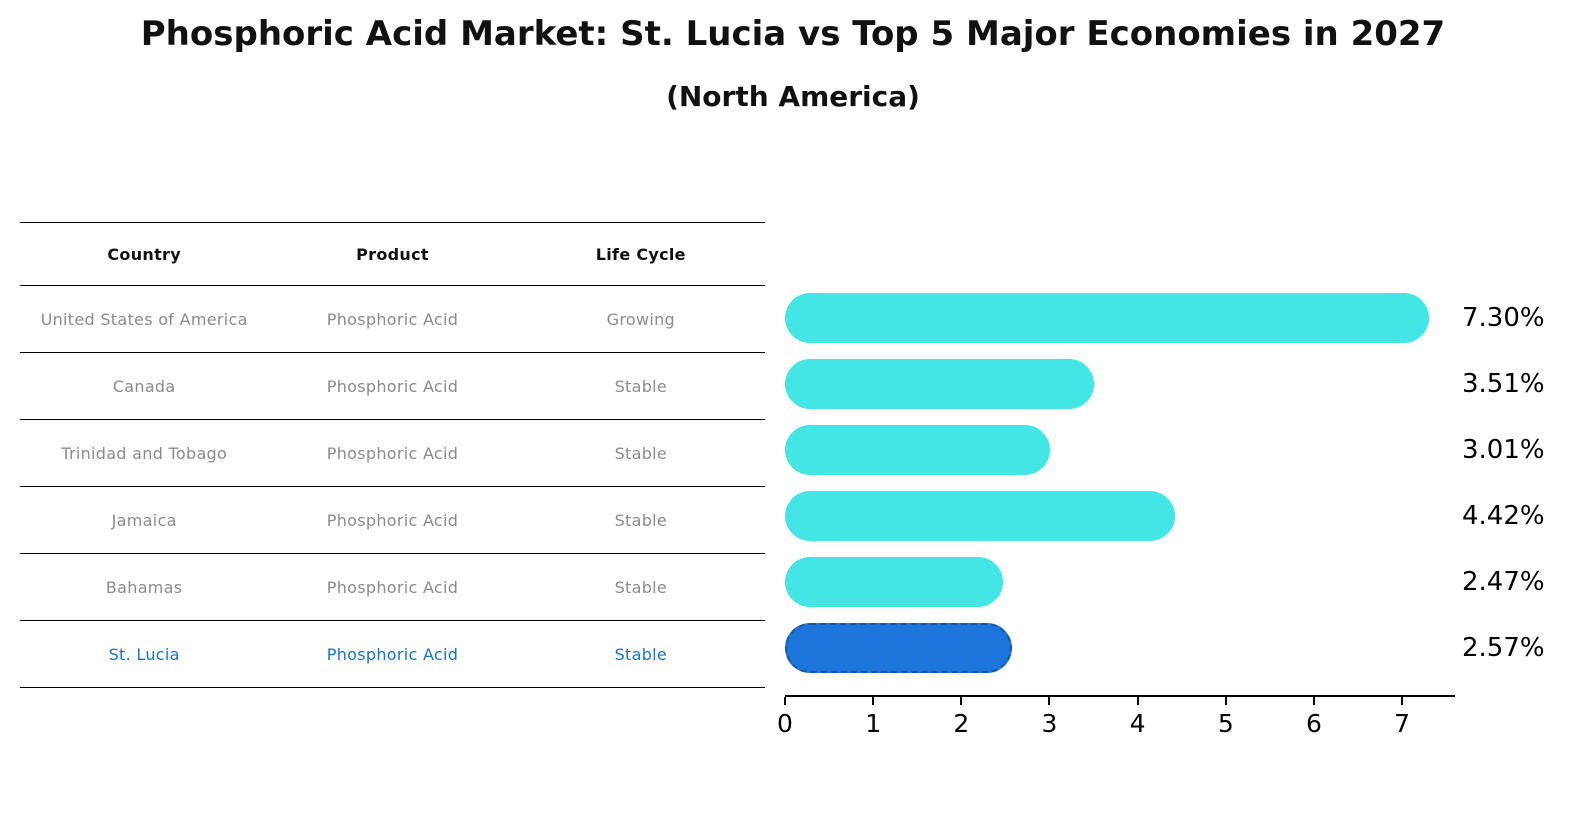 Image resolution: width=1586 pixels, height=823 pixels. Describe the element at coordinates (1503, 384) in the screenshot. I see `bar-value-label: 3.51%` at that location.